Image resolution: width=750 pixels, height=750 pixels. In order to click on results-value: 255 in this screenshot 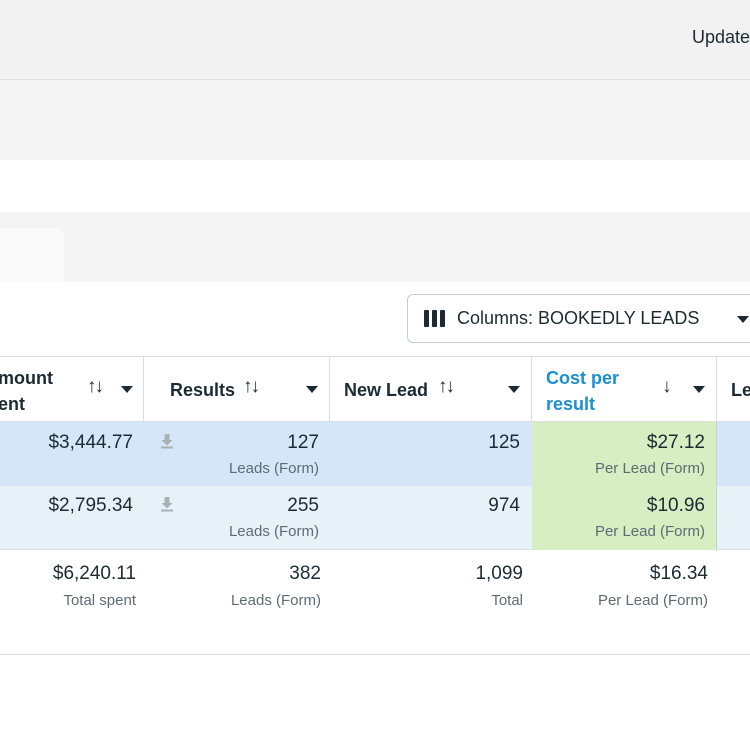, I will do `click(303, 505)`.